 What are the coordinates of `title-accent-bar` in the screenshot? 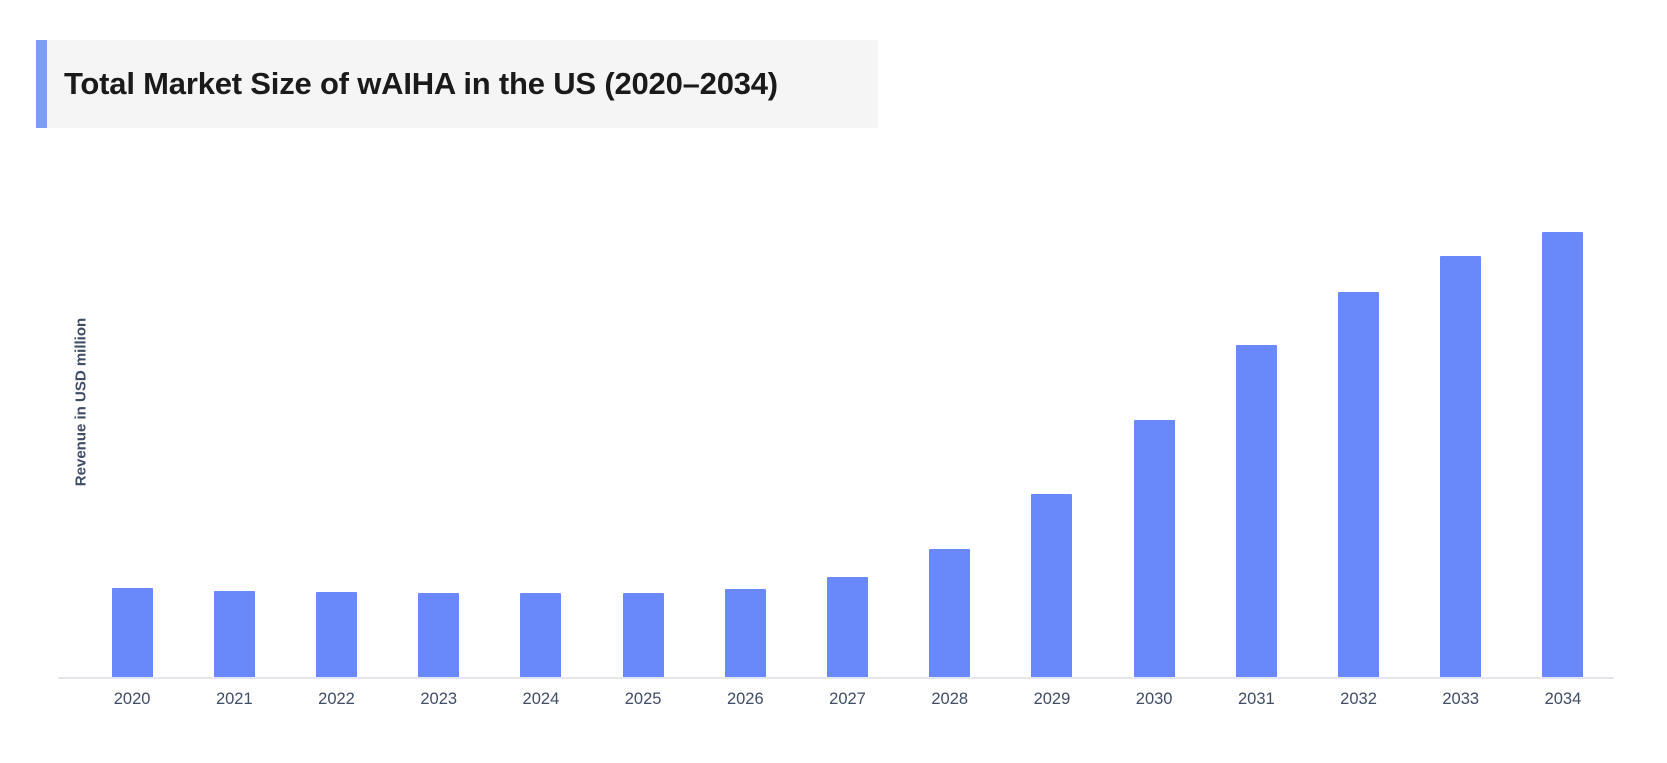 It's located at (41, 84).